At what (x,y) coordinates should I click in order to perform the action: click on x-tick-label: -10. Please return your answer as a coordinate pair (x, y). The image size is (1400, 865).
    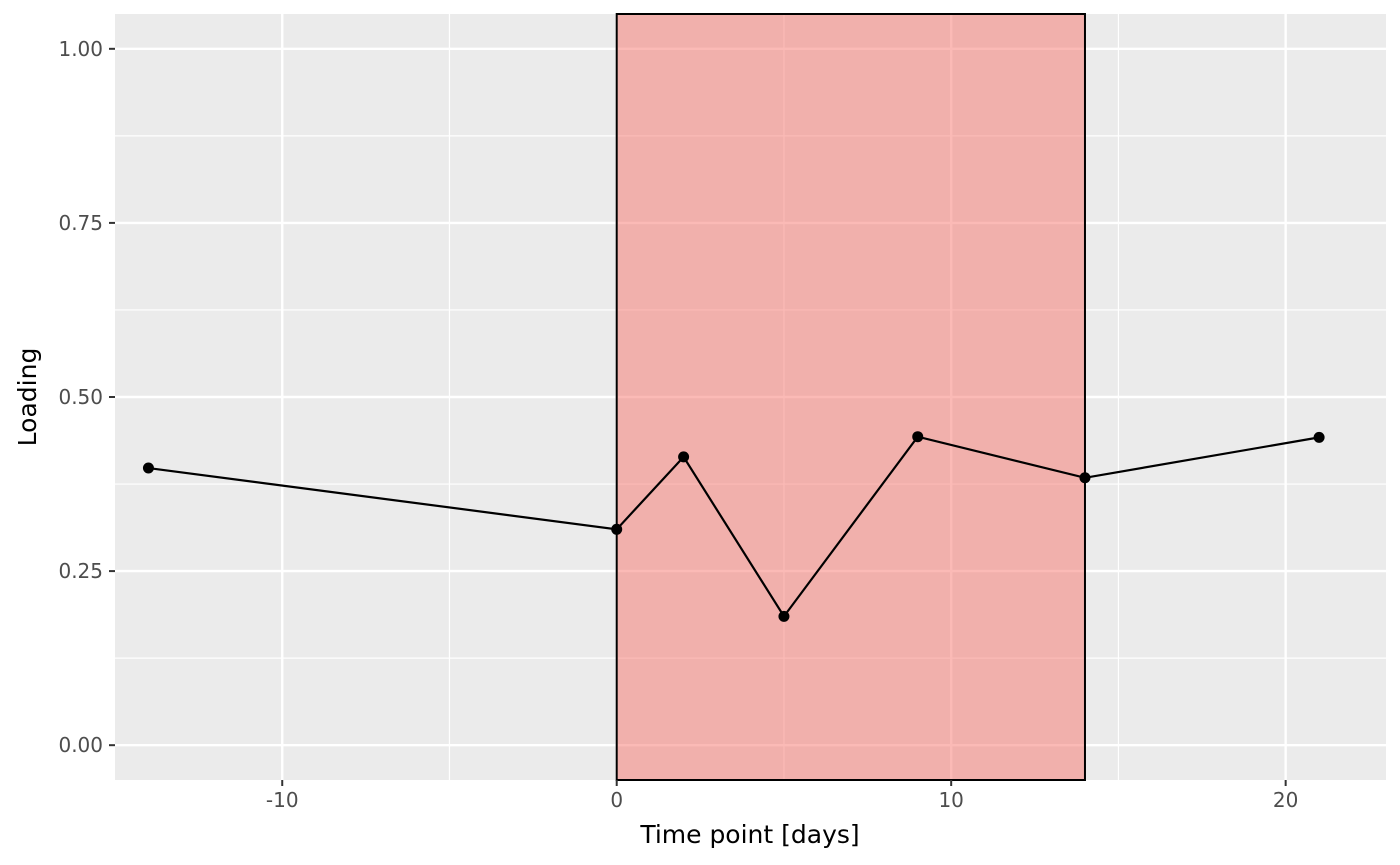
    Looking at the image, I should click on (282, 800).